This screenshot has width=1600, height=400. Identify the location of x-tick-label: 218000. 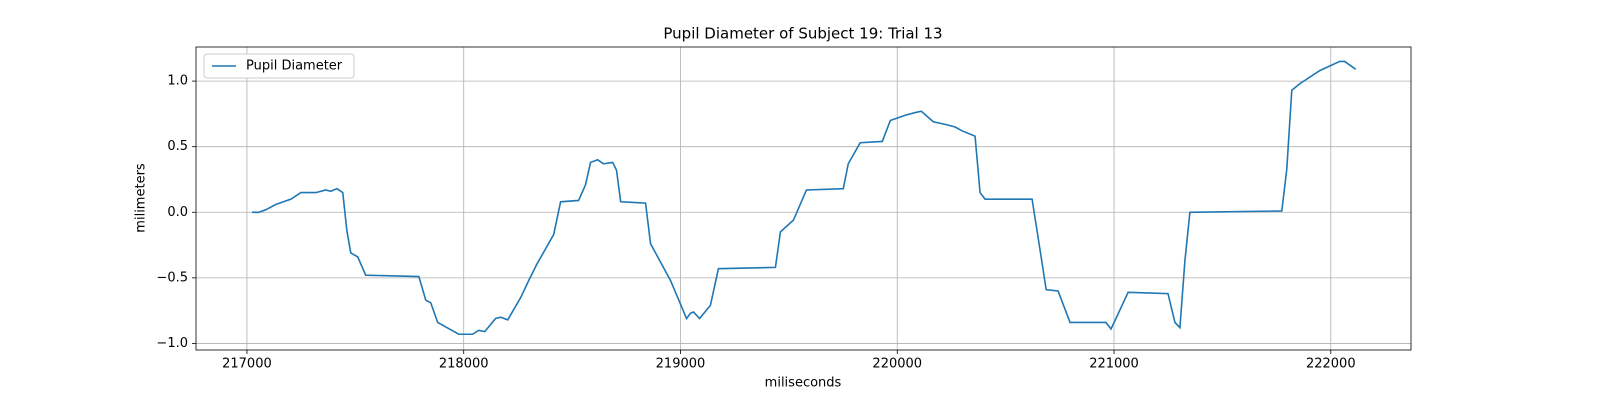
(464, 364).